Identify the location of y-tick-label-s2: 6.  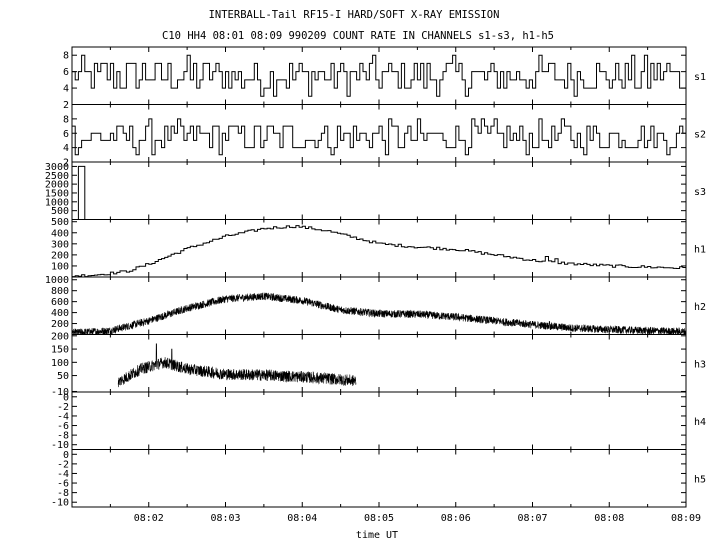
(66, 134).